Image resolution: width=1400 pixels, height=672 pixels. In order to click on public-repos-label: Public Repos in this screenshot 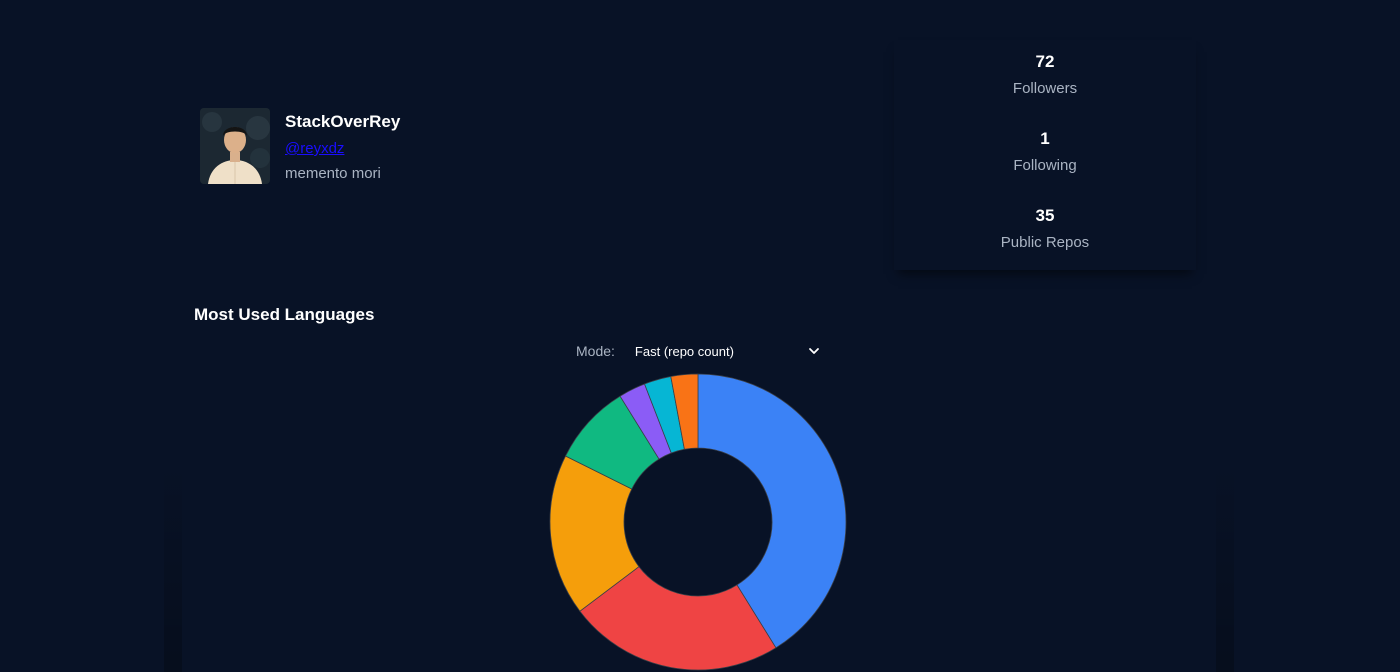, I will do `click(1045, 242)`.